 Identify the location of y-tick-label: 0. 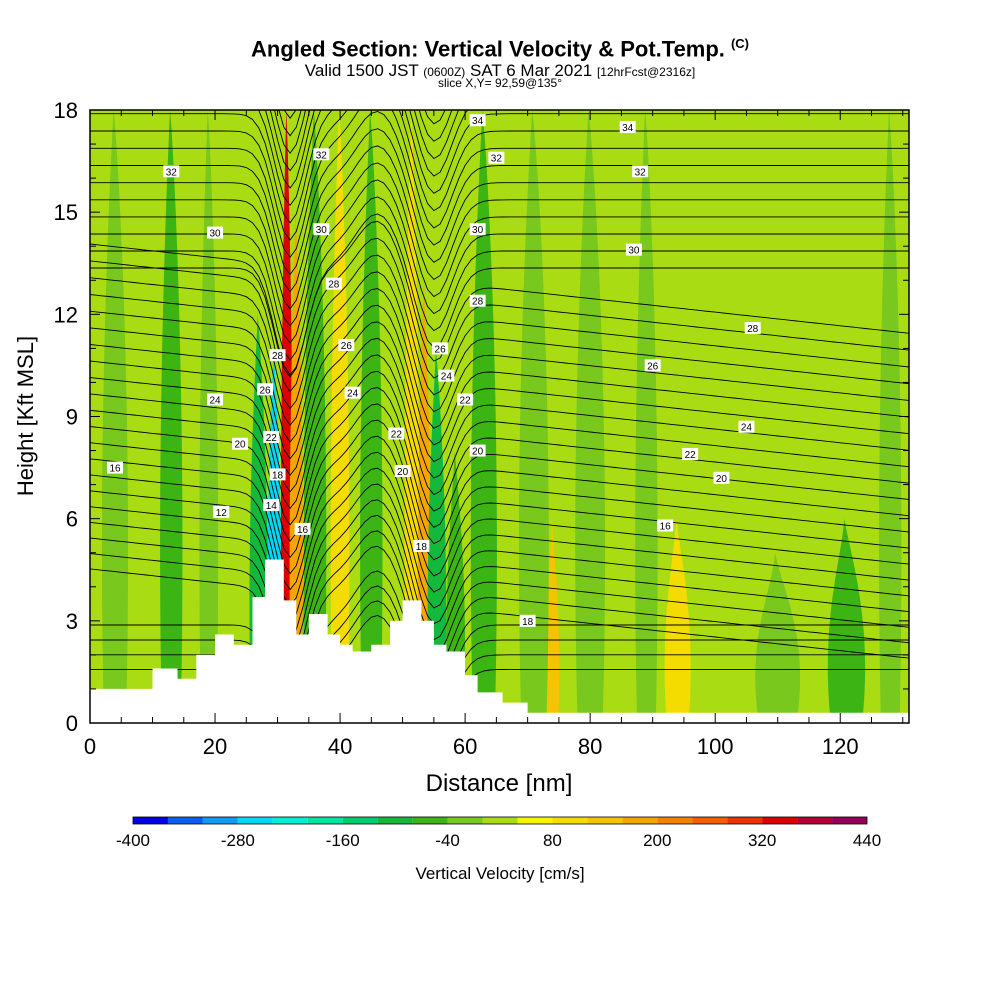
(72, 723).